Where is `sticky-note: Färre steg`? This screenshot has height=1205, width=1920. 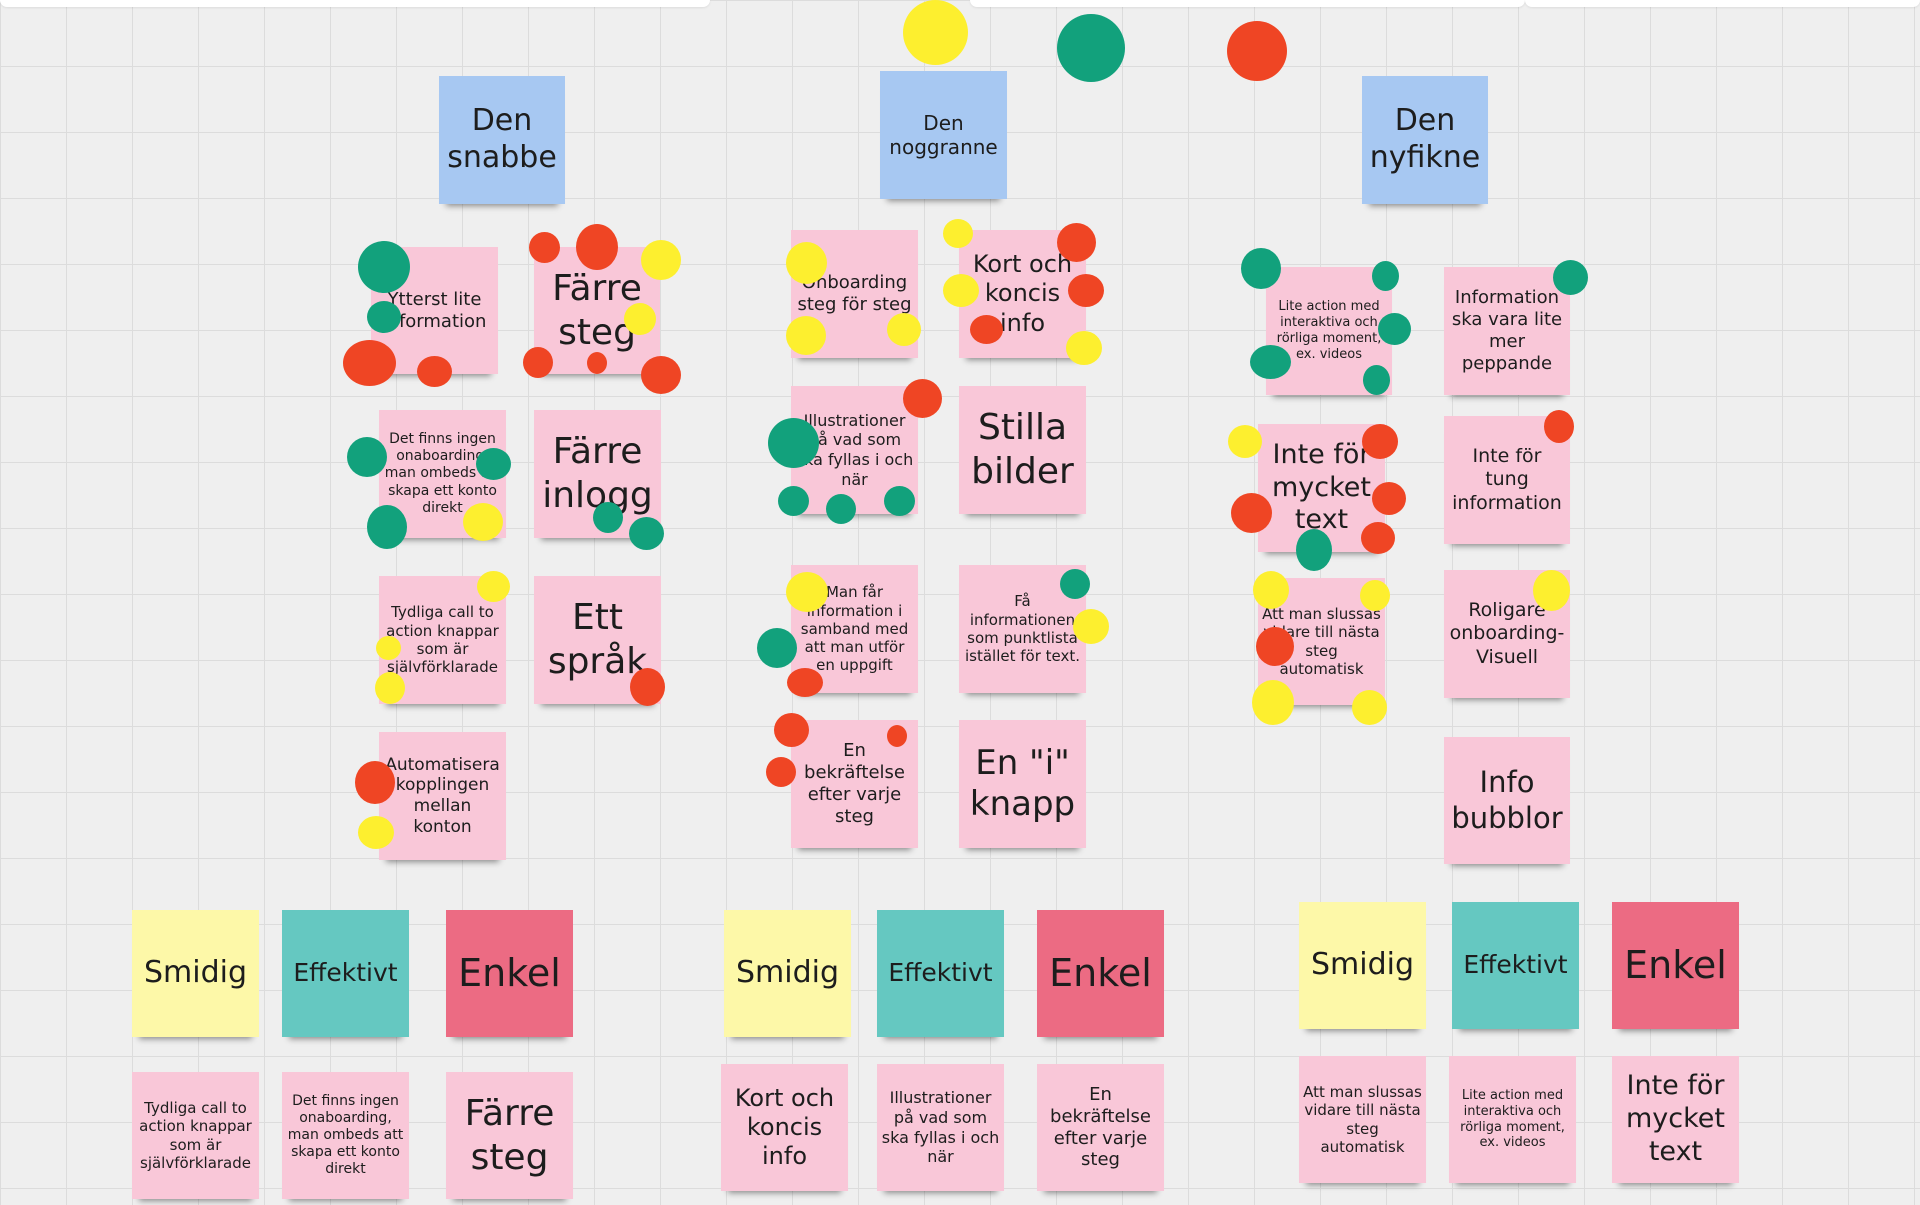 sticky-note: Färre steg is located at coordinates (509, 1135).